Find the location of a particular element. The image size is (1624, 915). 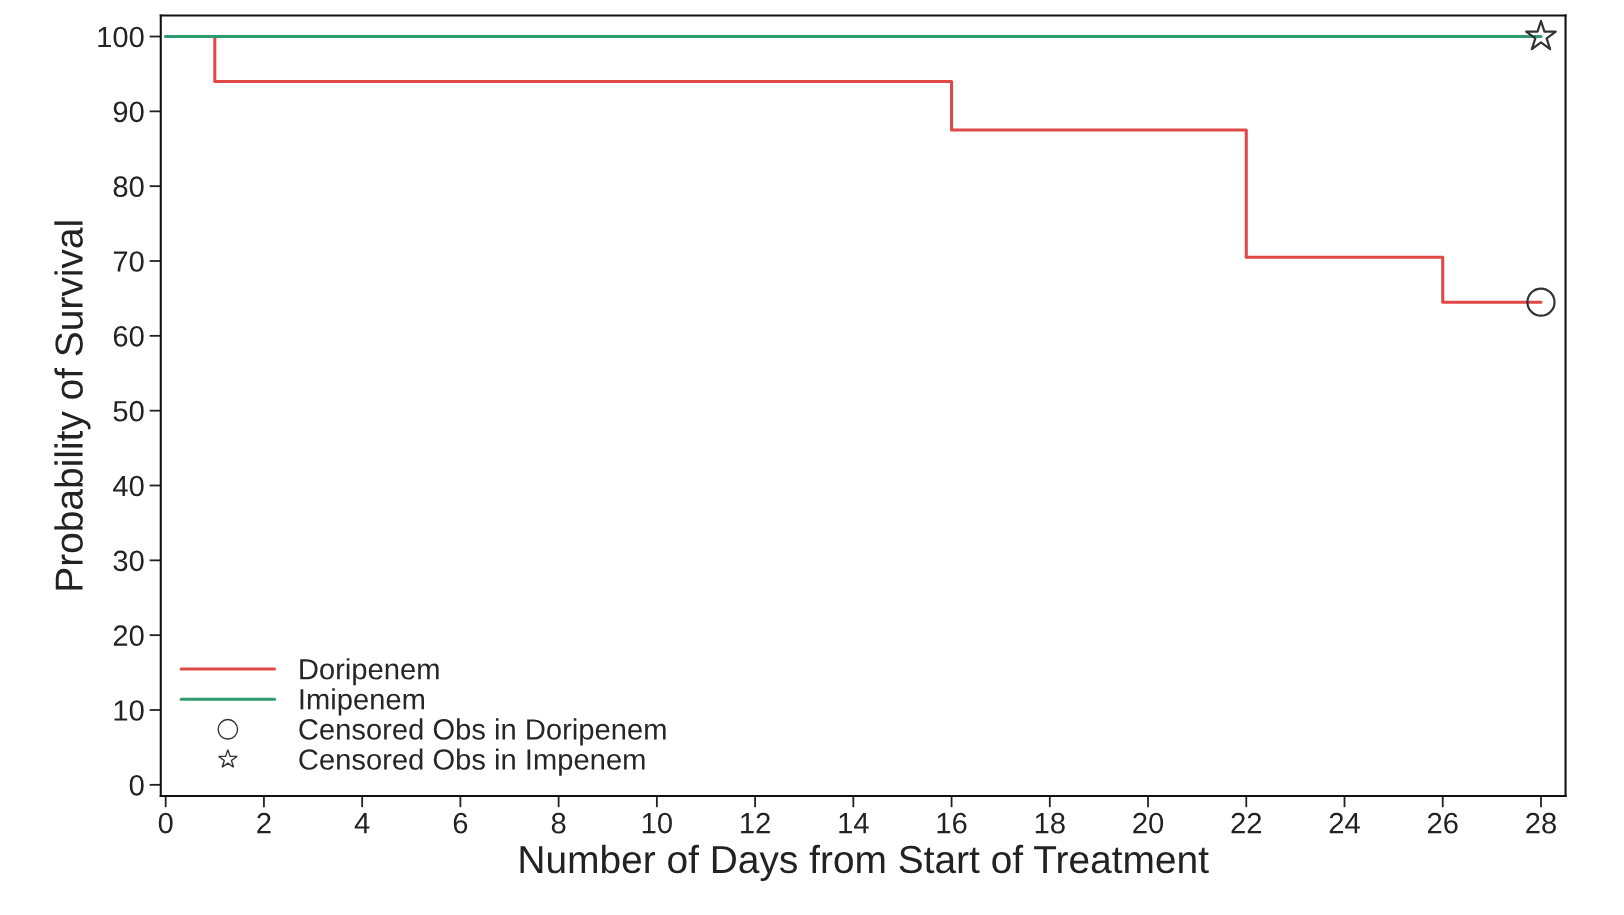

x-tick-label: 12 is located at coordinates (755, 823).